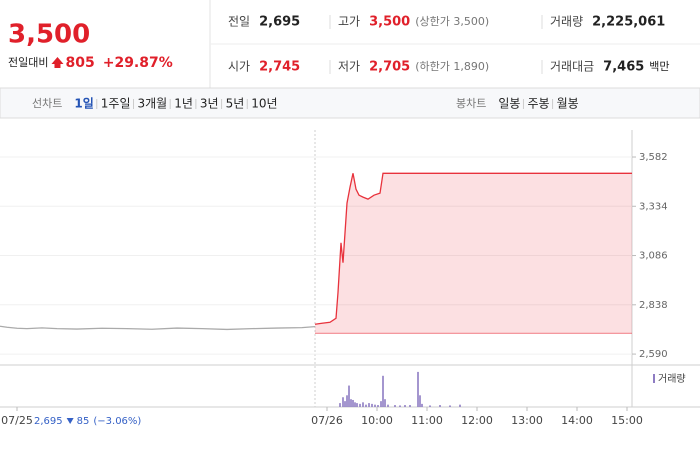  Describe the element at coordinates (672, 379) in the screenshot. I see `legend-label: 거래량` at that location.